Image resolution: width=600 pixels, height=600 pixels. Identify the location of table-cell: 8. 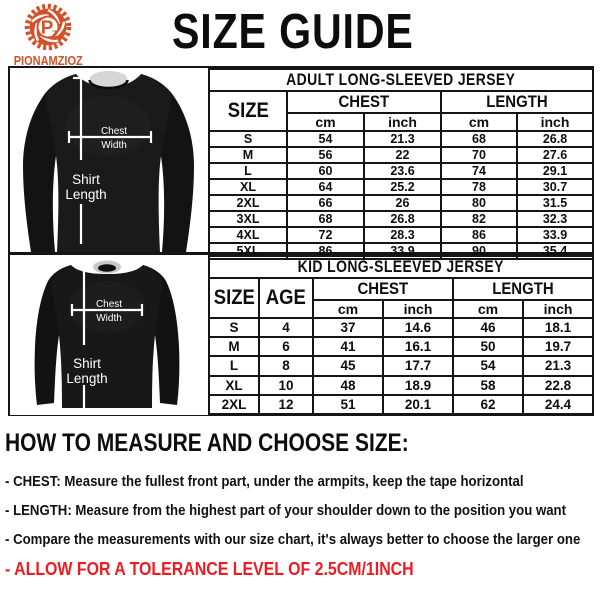
(286, 366).